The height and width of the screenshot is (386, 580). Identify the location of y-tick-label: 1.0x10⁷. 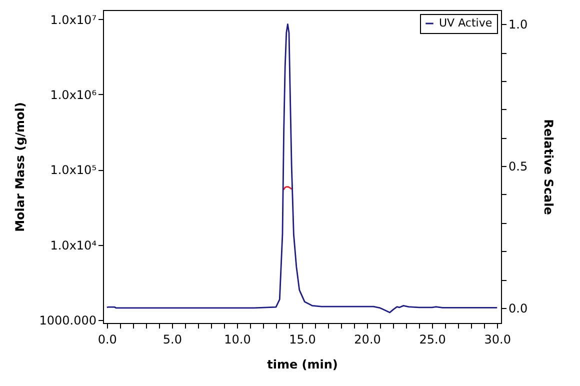
(73, 19).